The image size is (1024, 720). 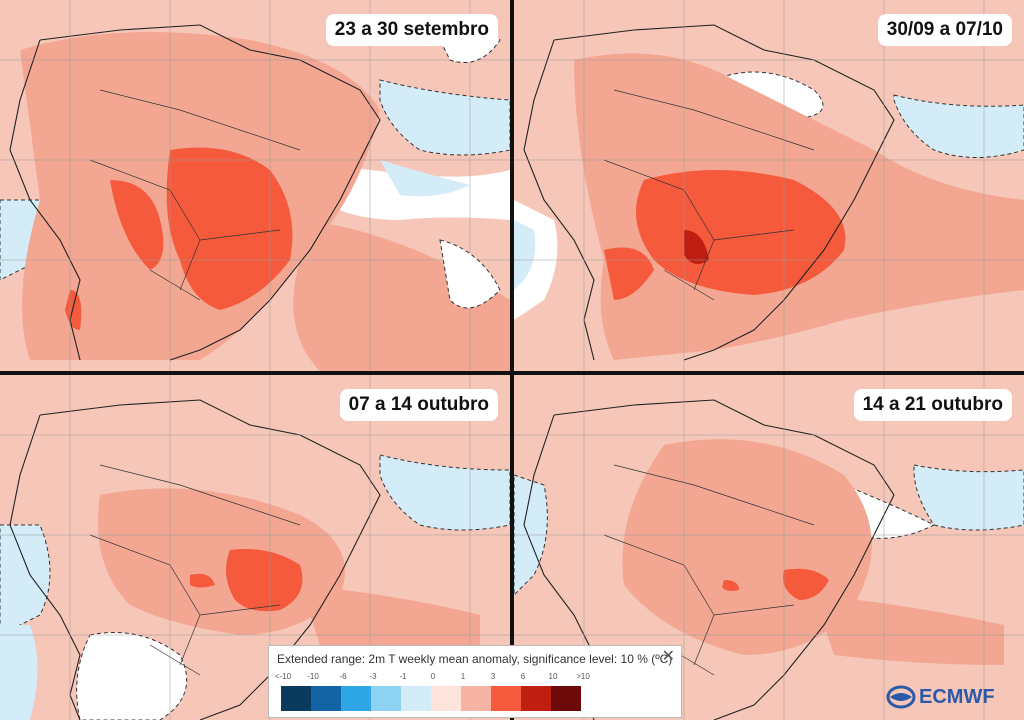 What do you see at coordinates (433, 676) in the screenshot?
I see `legend-tick: 0` at bounding box center [433, 676].